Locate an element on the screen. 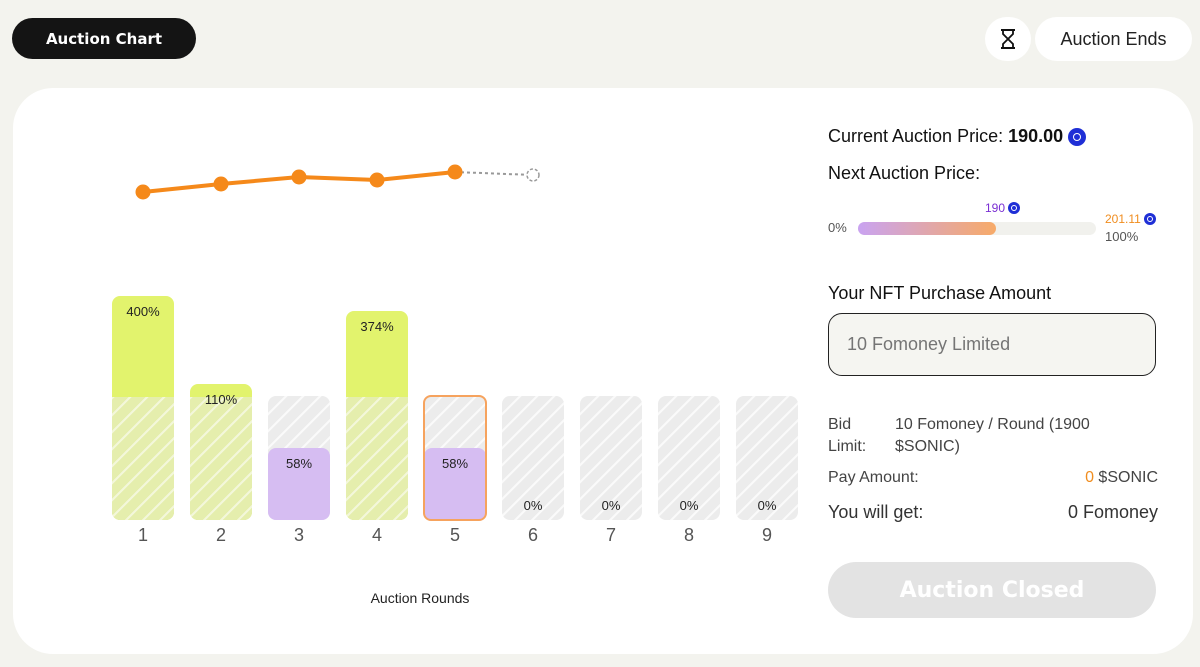  bar-round-4: 374% 4 is located at coordinates (377, 371).